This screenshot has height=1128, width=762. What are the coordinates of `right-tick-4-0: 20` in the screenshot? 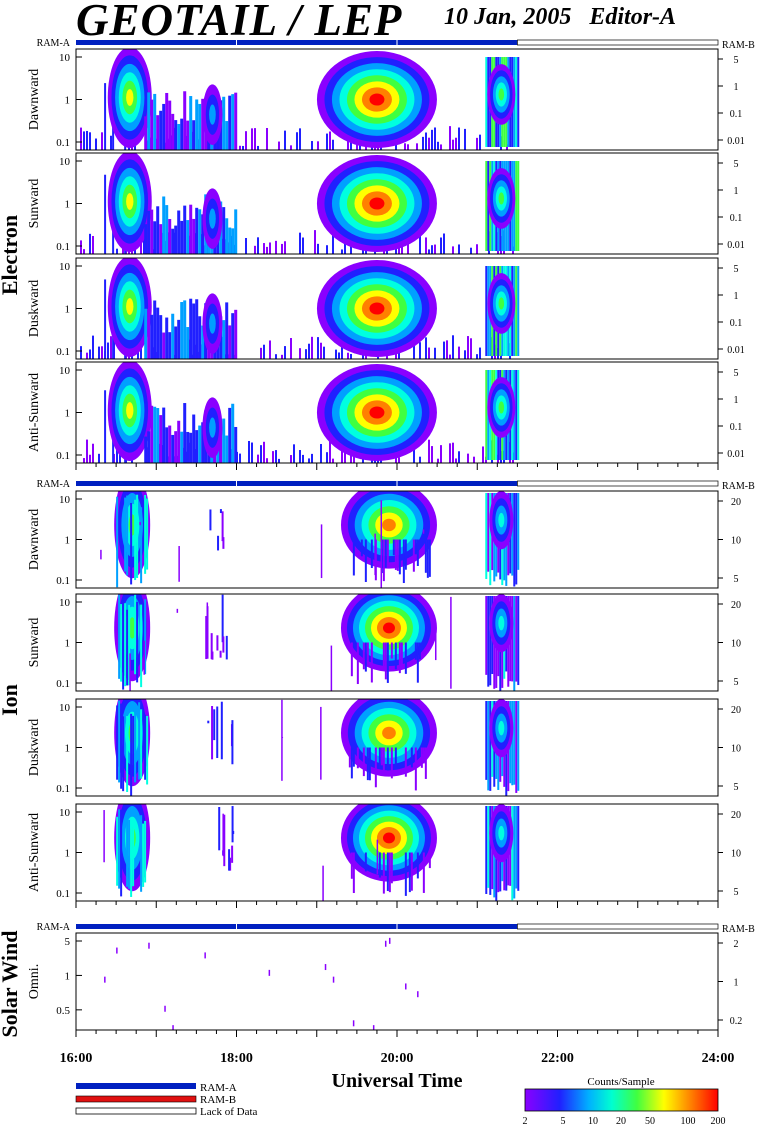 It's located at (736, 502).